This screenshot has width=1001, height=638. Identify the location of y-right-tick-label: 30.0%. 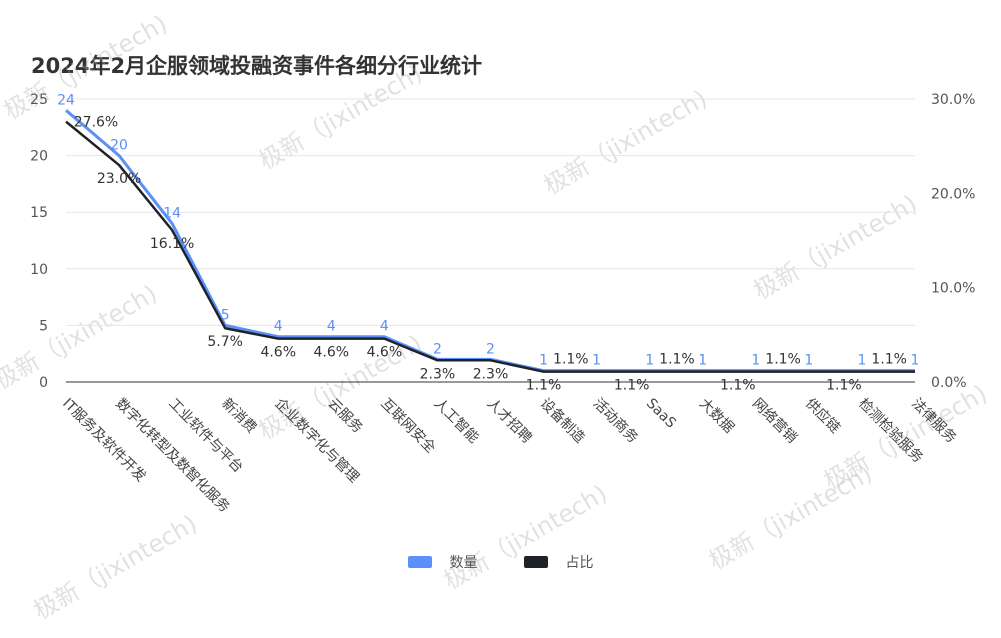
(953, 100).